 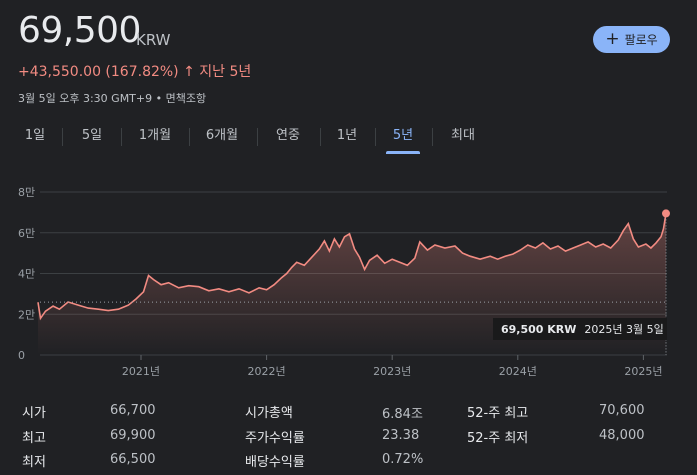 I want to click on tooltip-price: 69,500 KRW, so click(x=539, y=329).